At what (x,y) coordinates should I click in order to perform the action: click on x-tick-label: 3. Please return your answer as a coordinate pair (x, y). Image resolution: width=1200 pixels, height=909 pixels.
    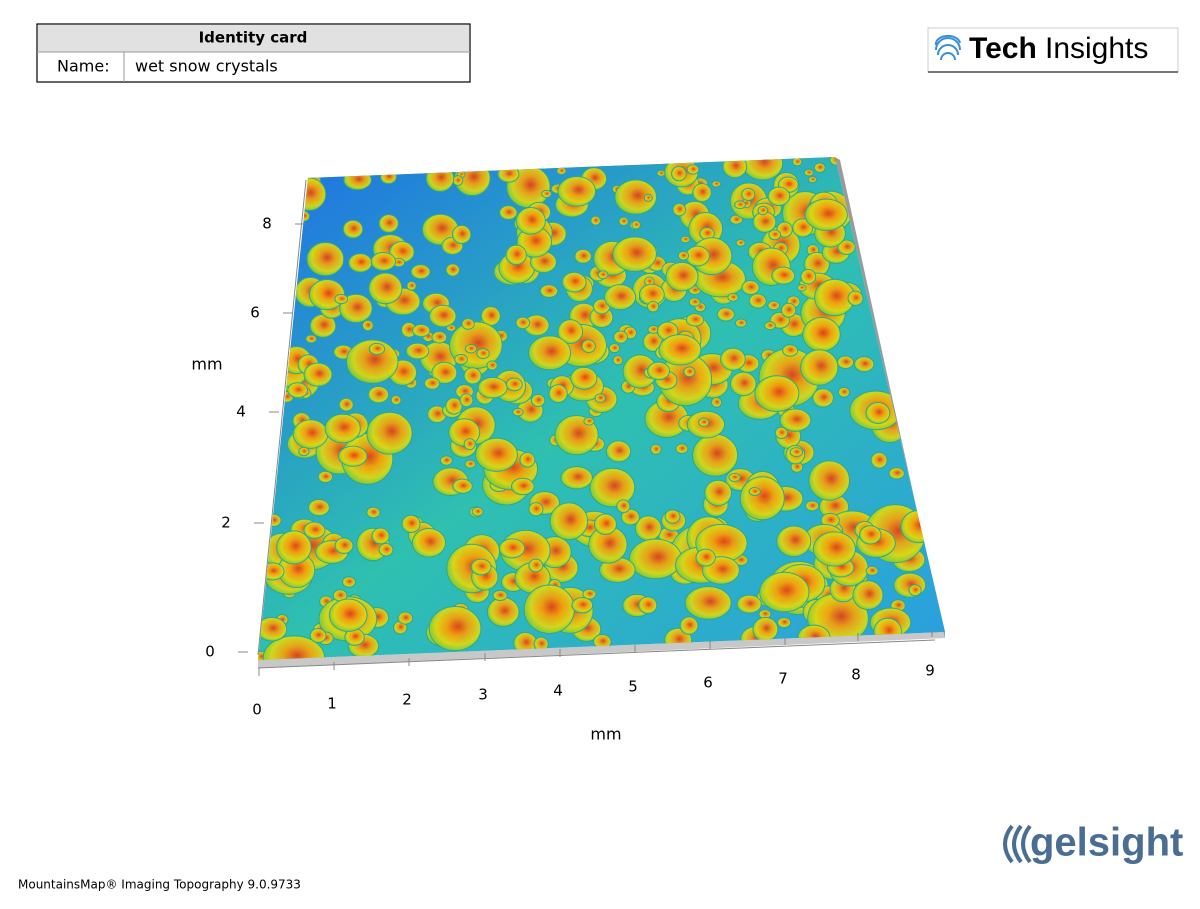
    Looking at the image, I should click on (483, 695).